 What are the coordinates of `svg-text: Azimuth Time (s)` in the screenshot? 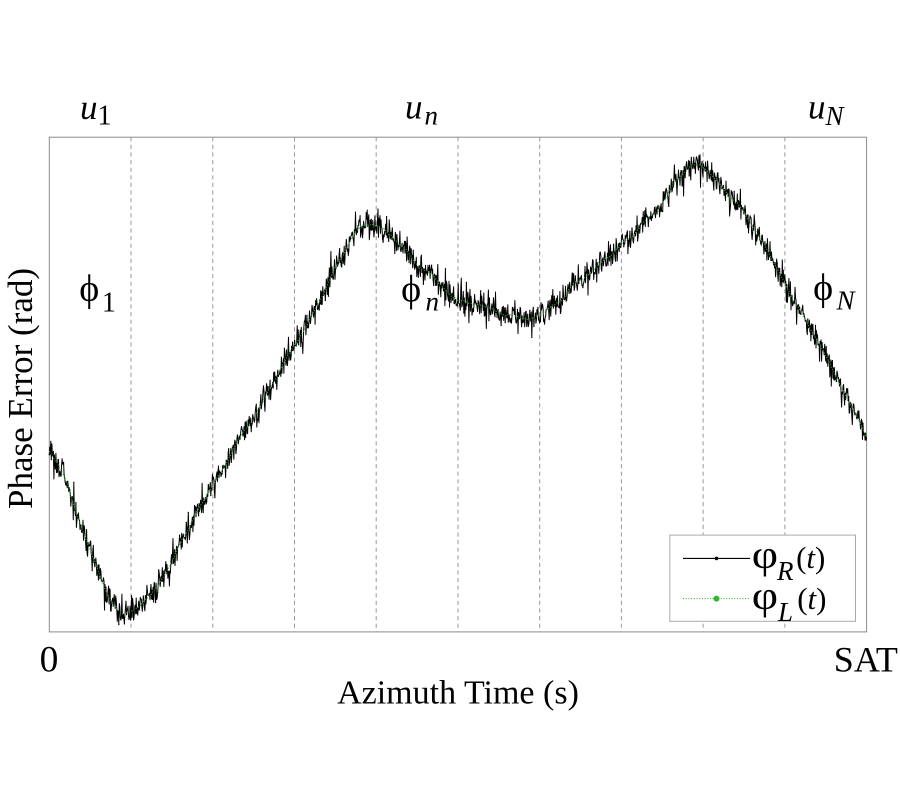 It's located at (458, 693).